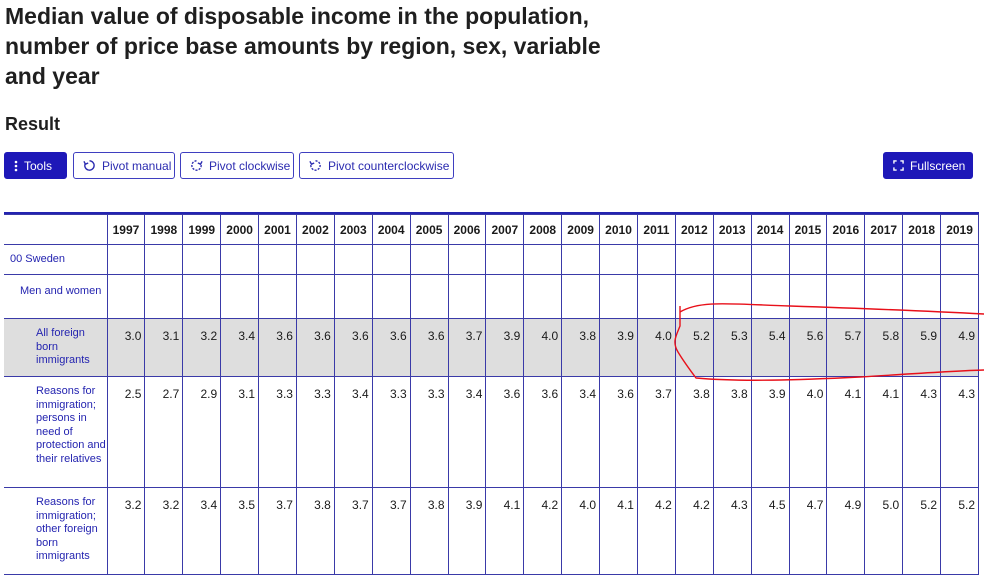 Image resolution: width=984 pixels, height=576 pixels. I want to click on pivot-manual-button: Pivot manual, so click(124, 165).